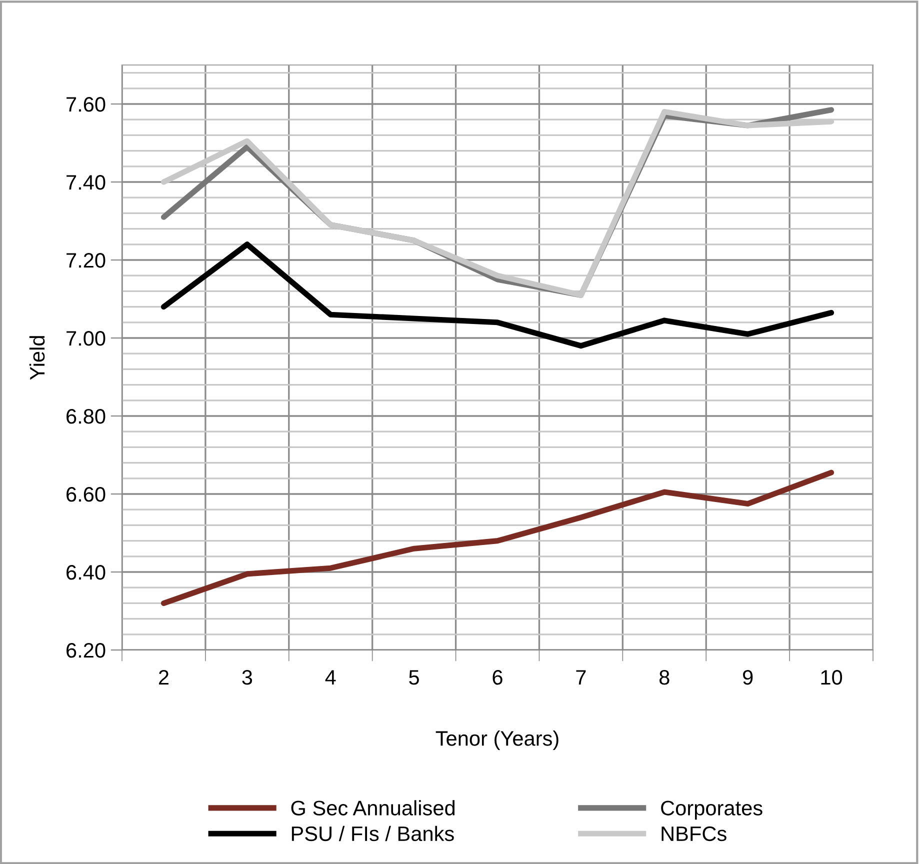  What do you see at coordinates (86, 338) in the screenshot?
I see `y-tick-label: 7.00` at bounding box center [86, 338].